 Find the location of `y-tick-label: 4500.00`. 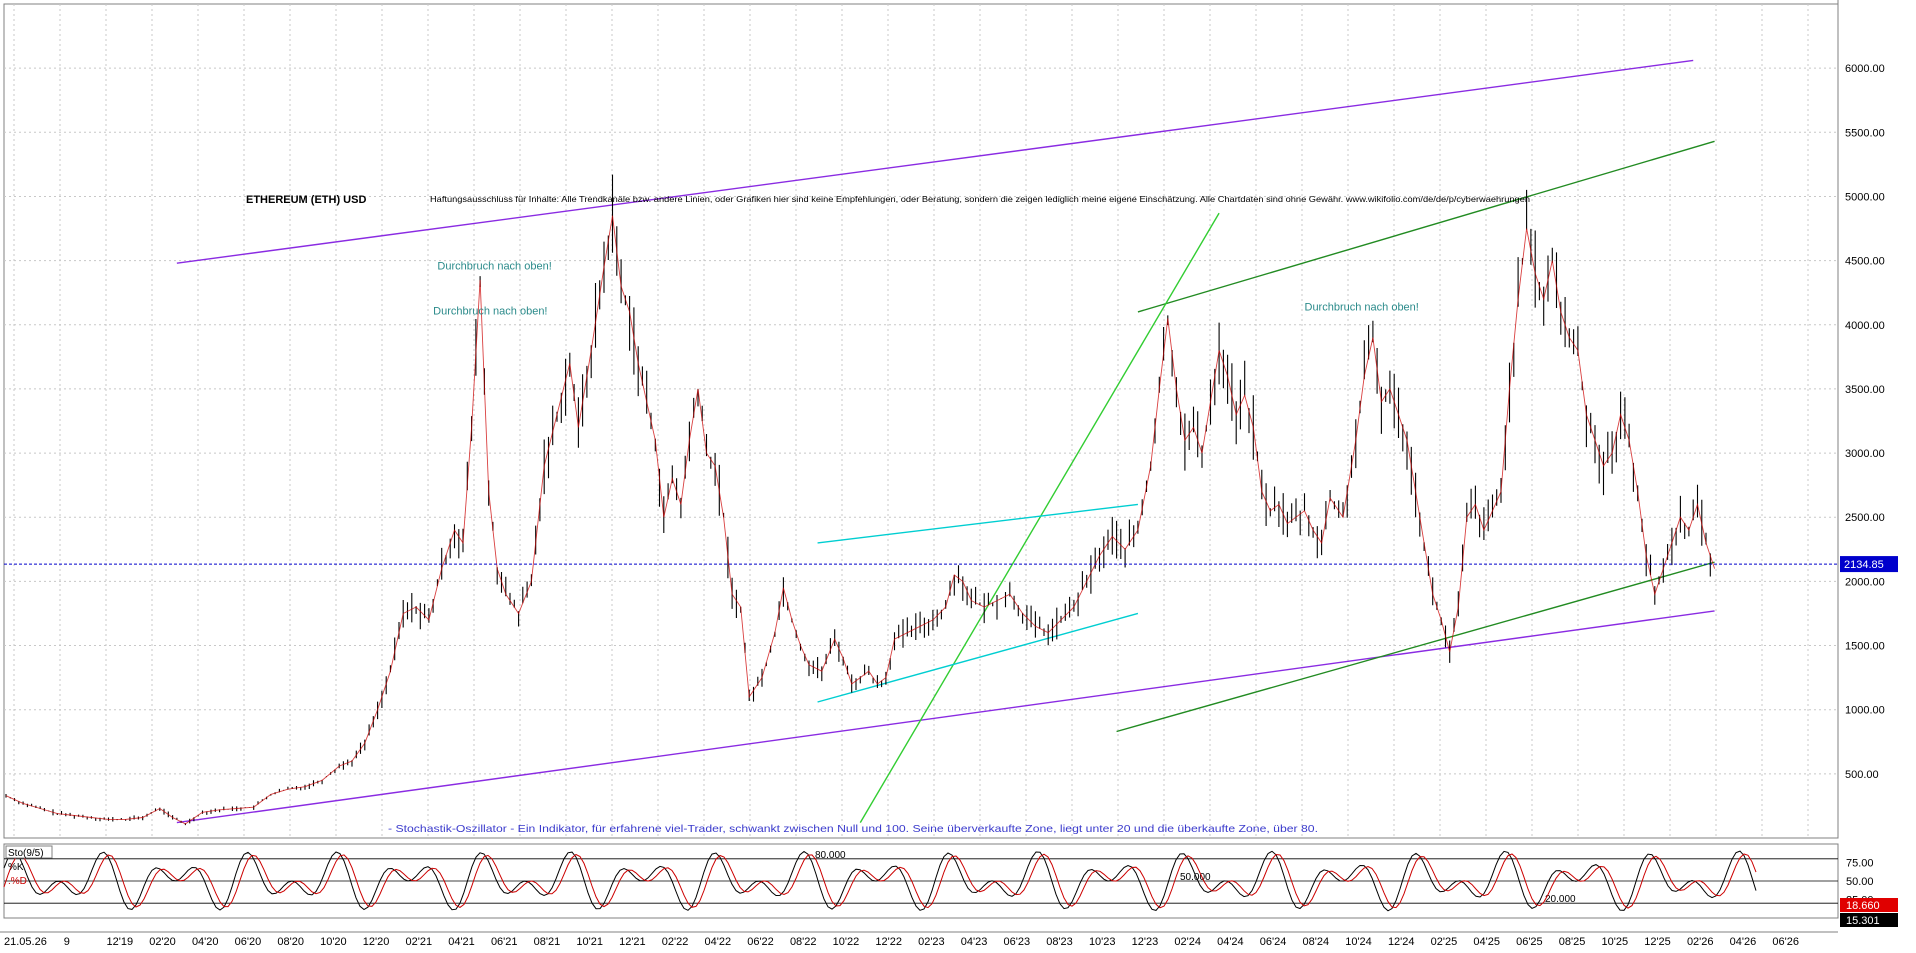

y-tick-label: 4500.00 is located at coordinates (1865, 262).